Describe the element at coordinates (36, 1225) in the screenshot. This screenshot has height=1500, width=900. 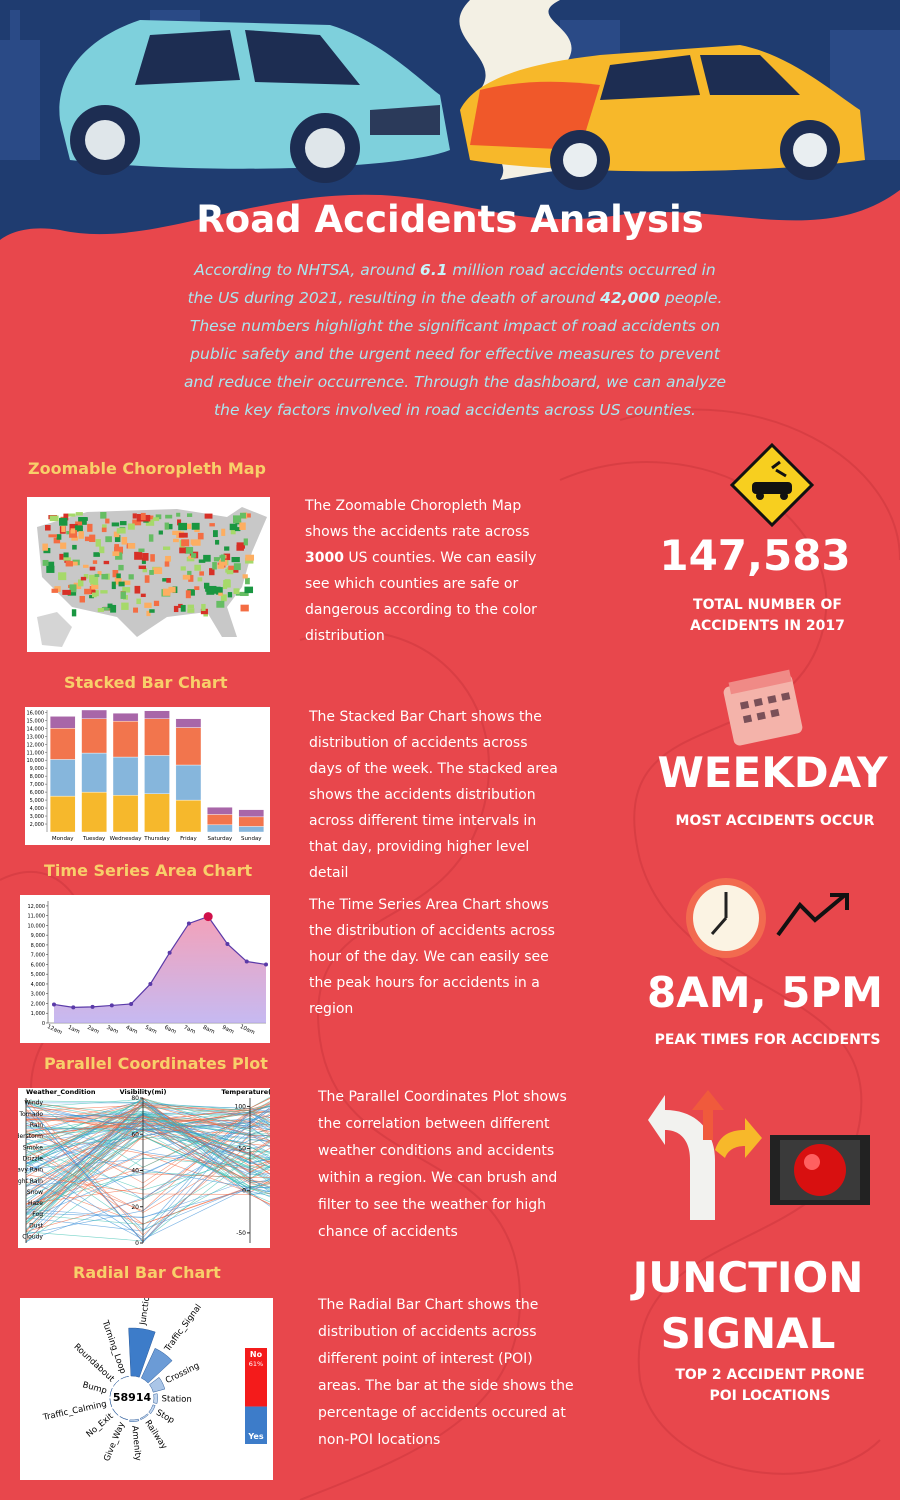
I see `category-label: Dust` at that location.